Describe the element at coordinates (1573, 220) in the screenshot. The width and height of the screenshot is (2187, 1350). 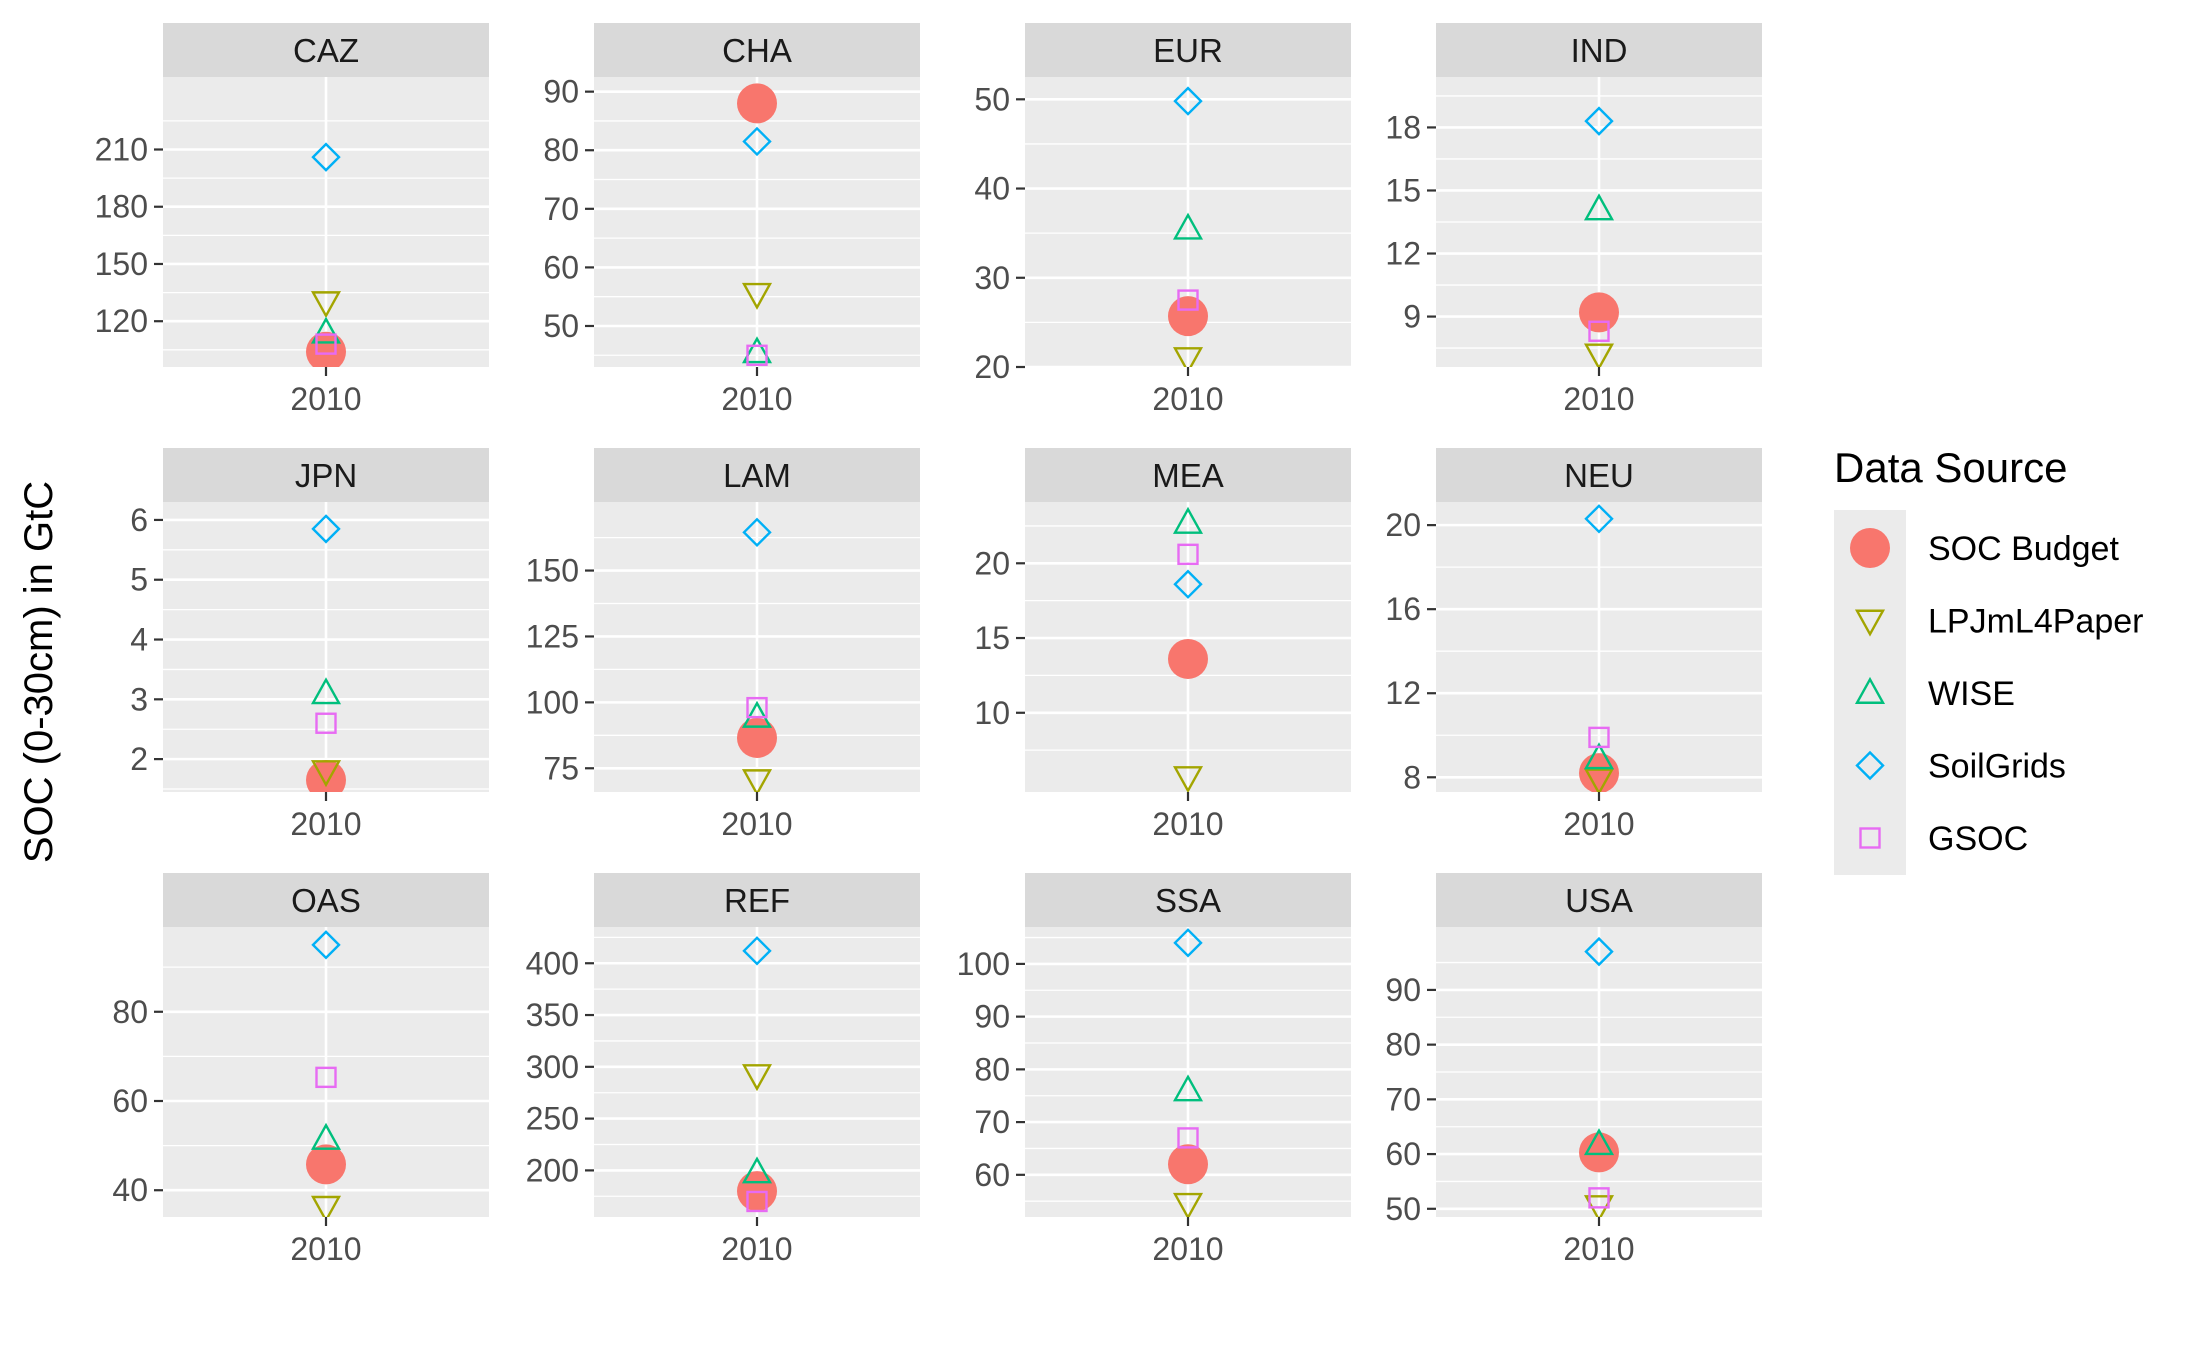
I see `panel-ind: IND 9 12 15 18 2010` at that location.